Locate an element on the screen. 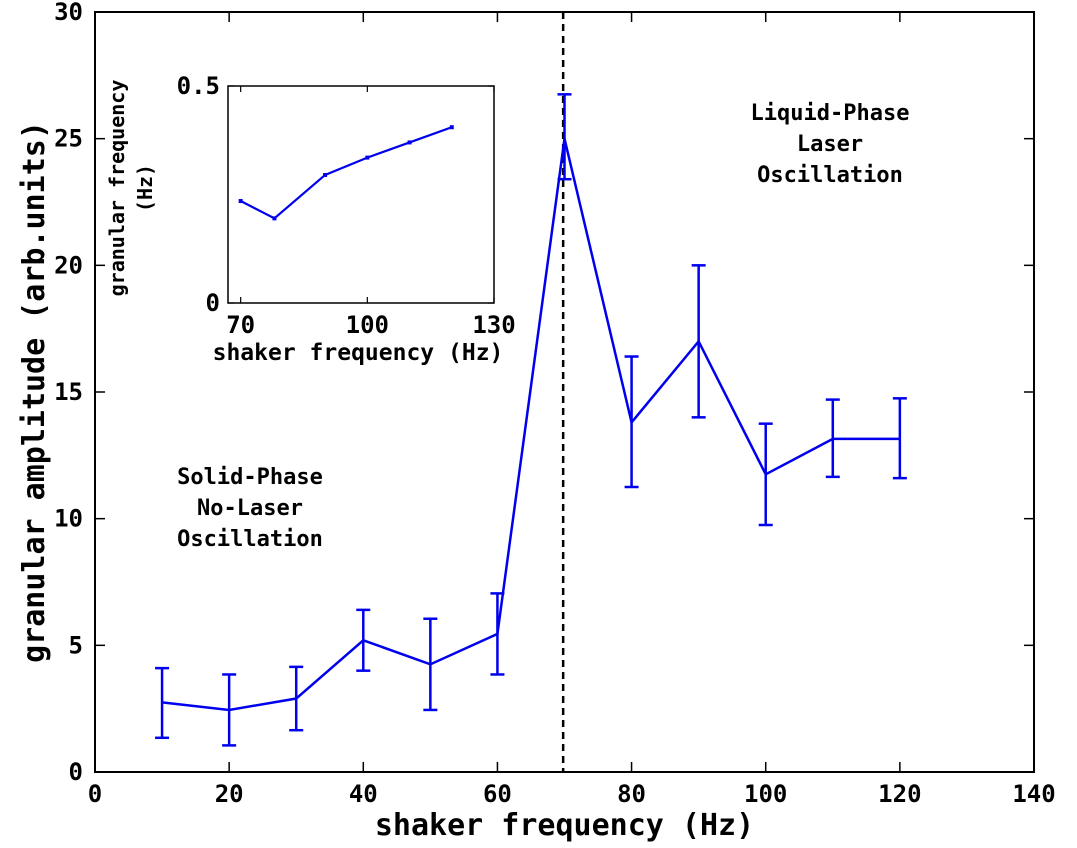 The image size is (1077, 848). x-tick-label: 60 is located at coordinates (497, 794).